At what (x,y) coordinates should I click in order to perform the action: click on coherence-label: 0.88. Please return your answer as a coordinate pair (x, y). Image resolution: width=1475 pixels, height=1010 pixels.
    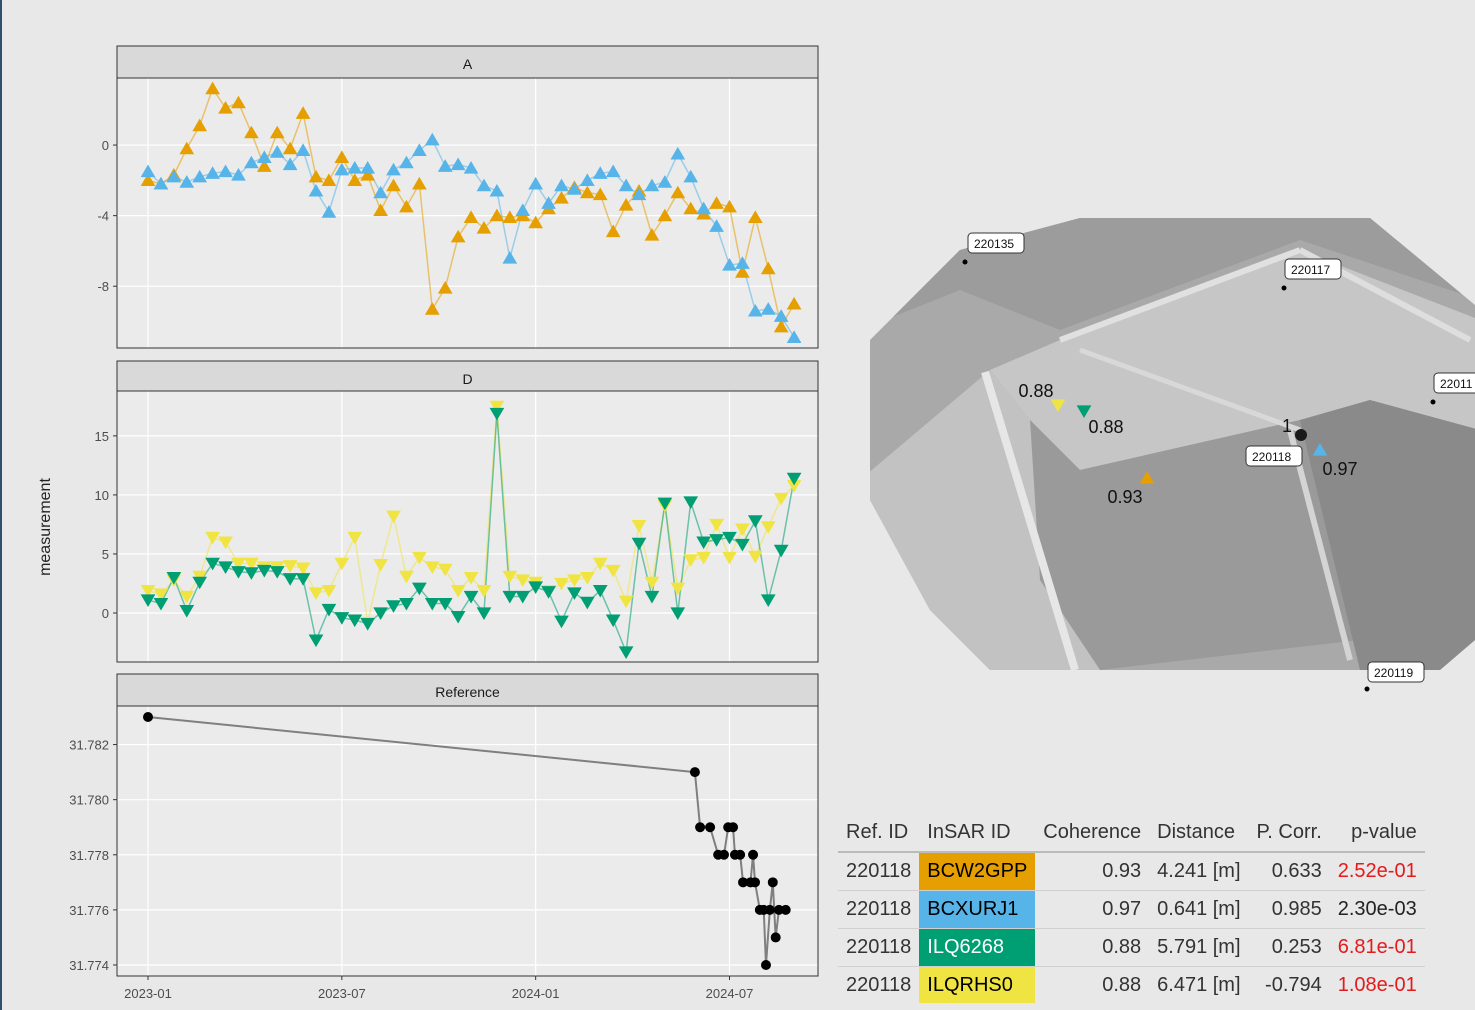
    Looking at the image, I should click on (1105, 427).